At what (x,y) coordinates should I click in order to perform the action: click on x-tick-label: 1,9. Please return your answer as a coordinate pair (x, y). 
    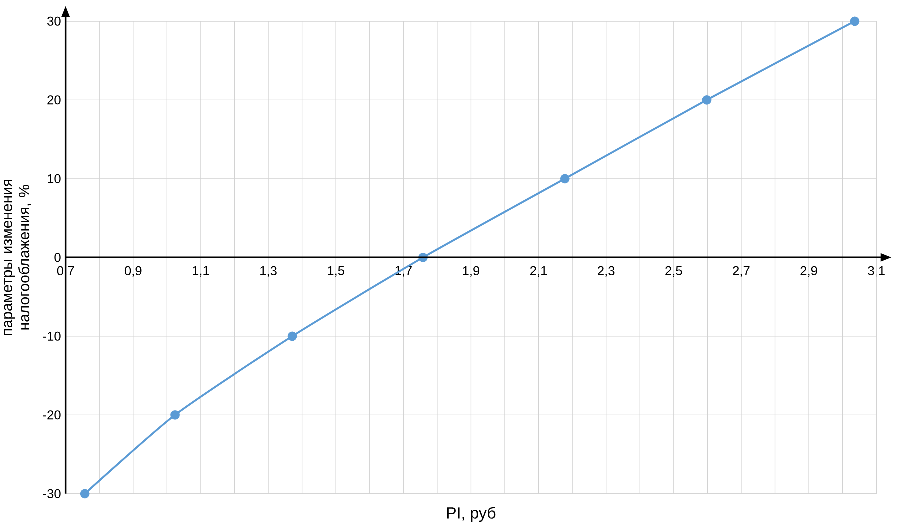
    Looking at the image, I should click on (471, 271).